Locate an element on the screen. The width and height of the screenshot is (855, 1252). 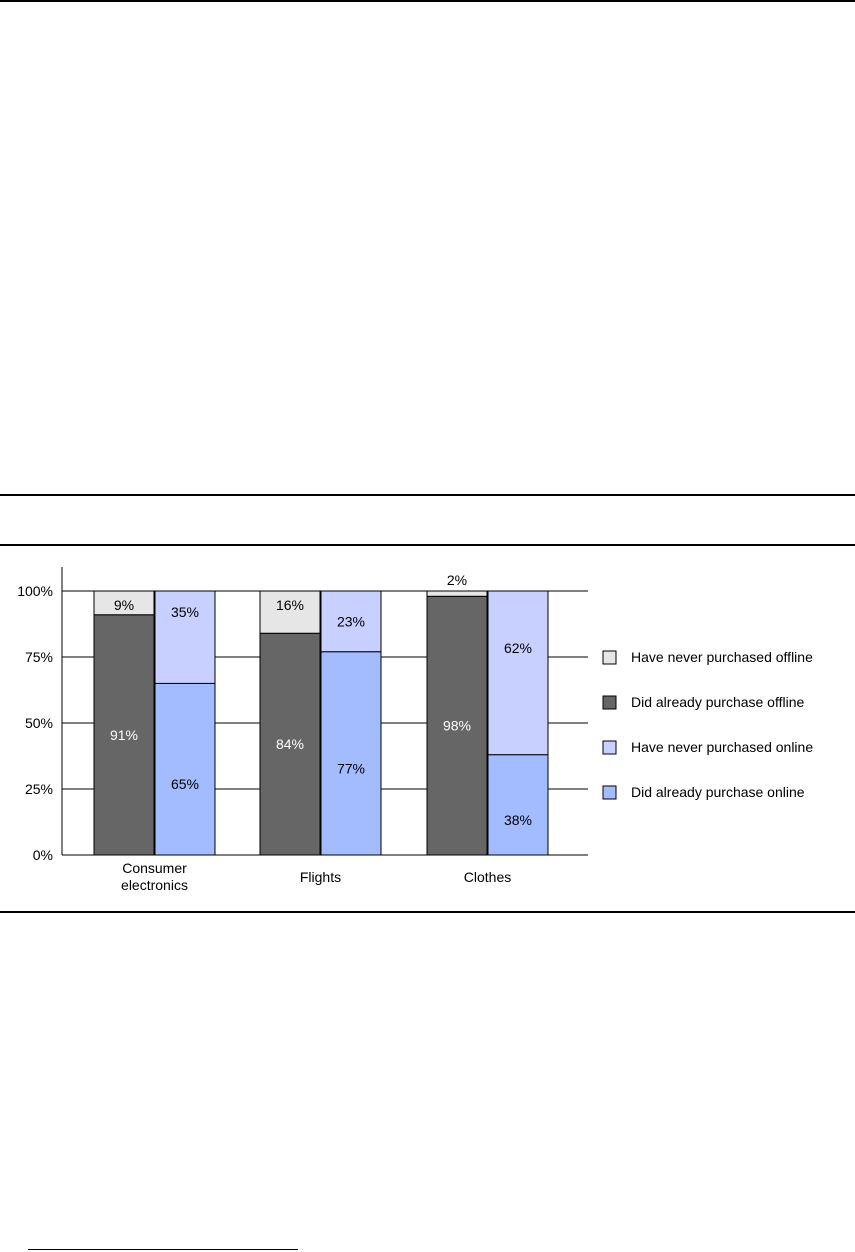
top-rule is located at coordinates (427, 1).